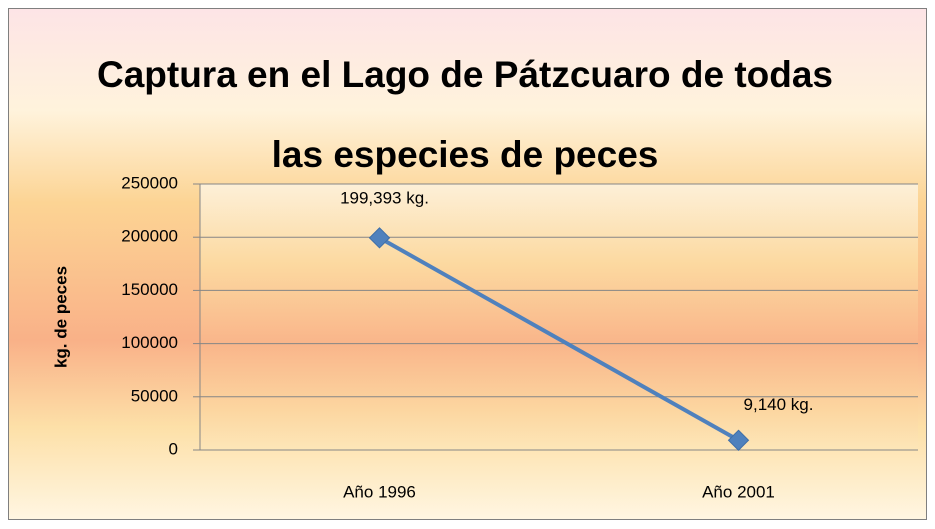  Describe the element at coordinates (379, 491) in the screenshot. I see `x-tick-label: Año 1996` at that location.